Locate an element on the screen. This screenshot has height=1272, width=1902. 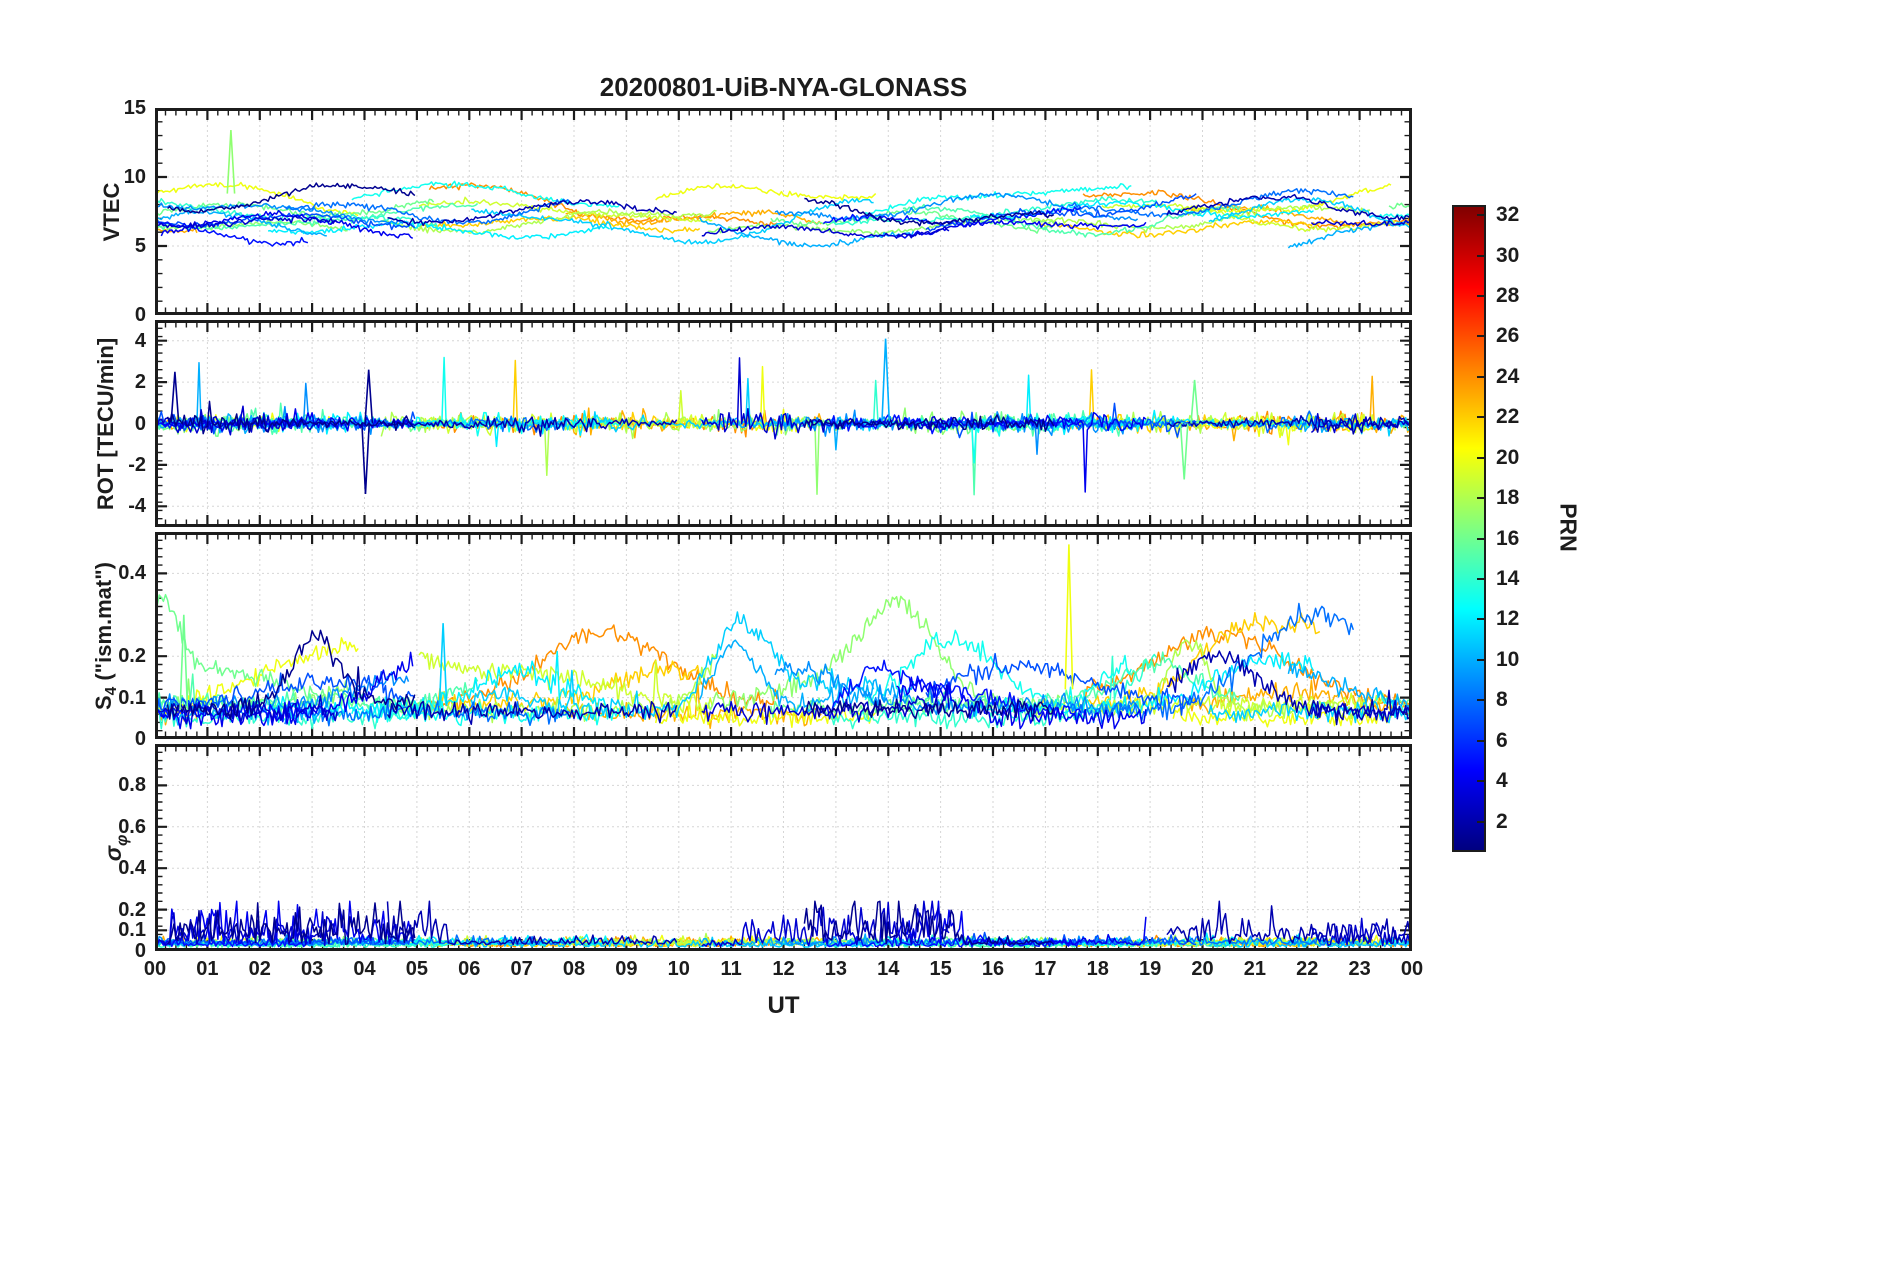
grid-lines is located at coordinates (783, 847).